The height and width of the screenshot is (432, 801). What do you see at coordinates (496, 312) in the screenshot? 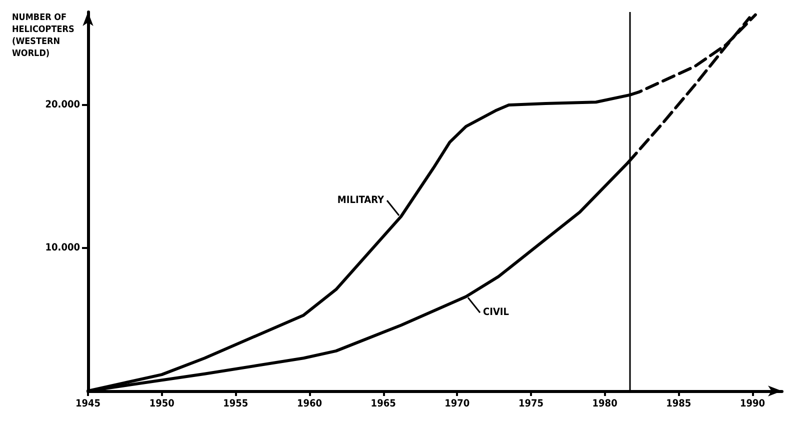
I see `series-label: CIVIL` at bounding box center [496, 312].